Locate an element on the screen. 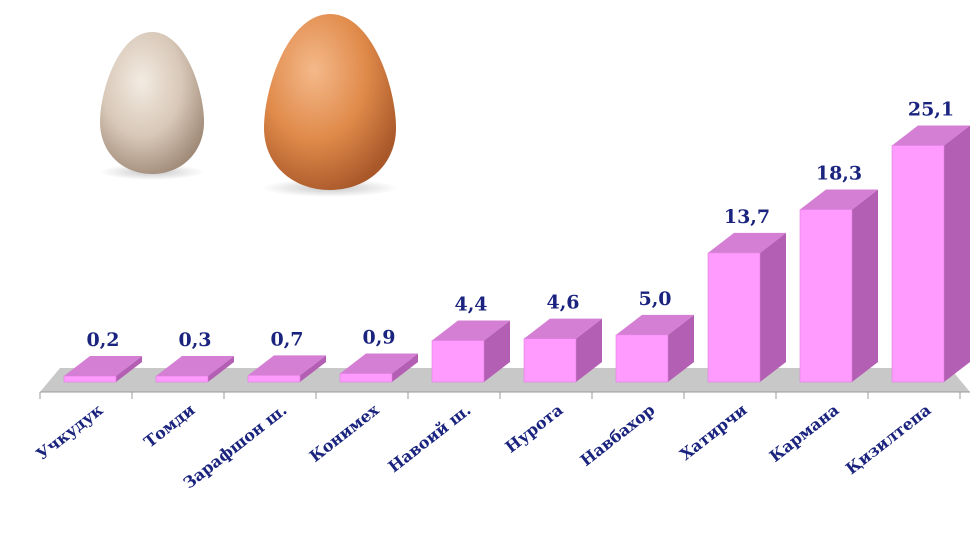  category-label: Хатирчи is located at coordinates (713, 432).